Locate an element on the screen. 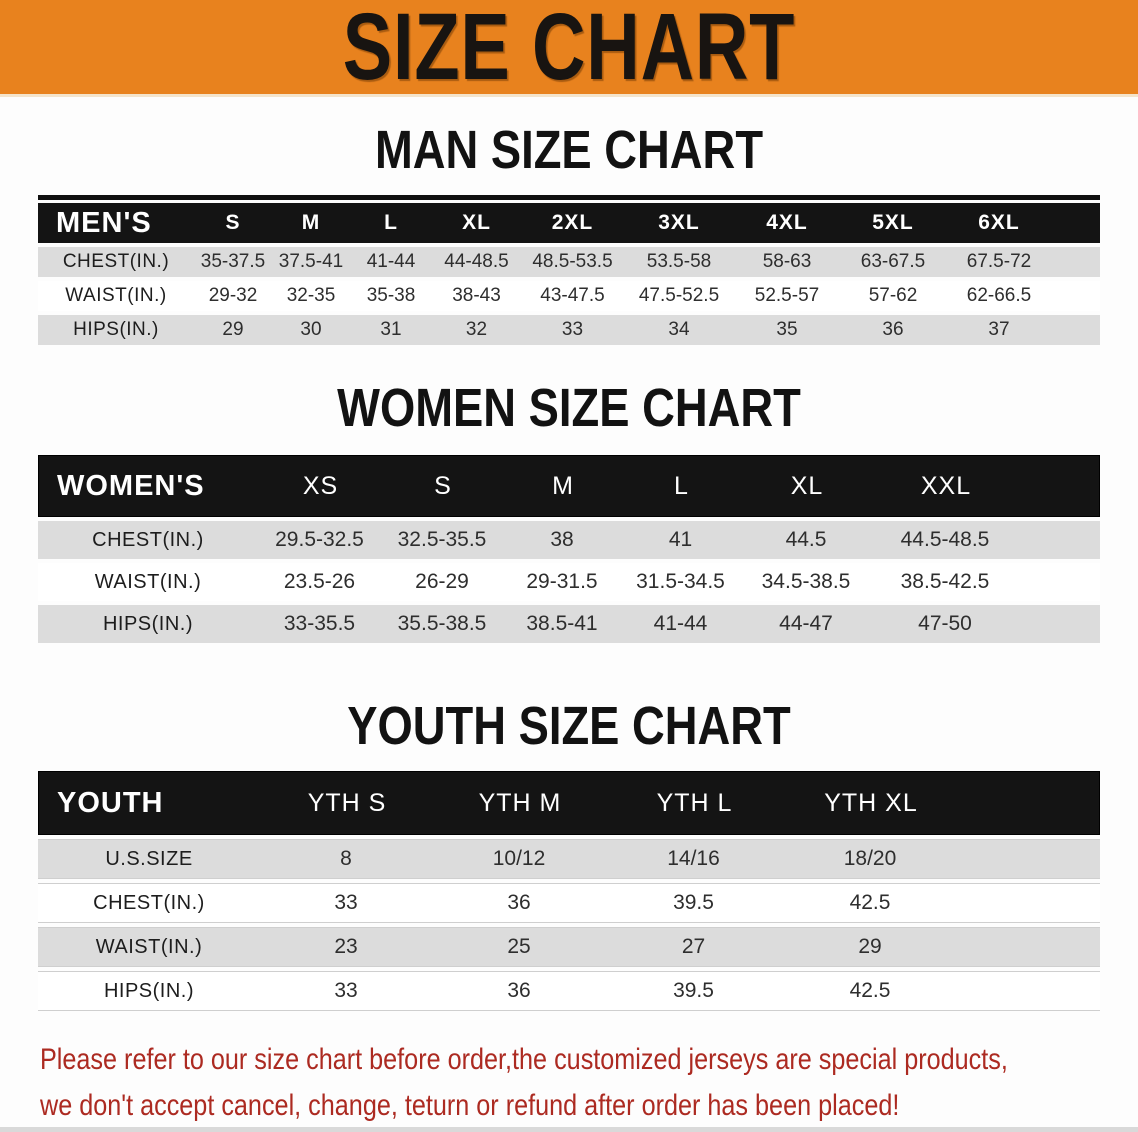 The image size is (1138, 1132). cell: 8 is located at coordinates (346, 858).